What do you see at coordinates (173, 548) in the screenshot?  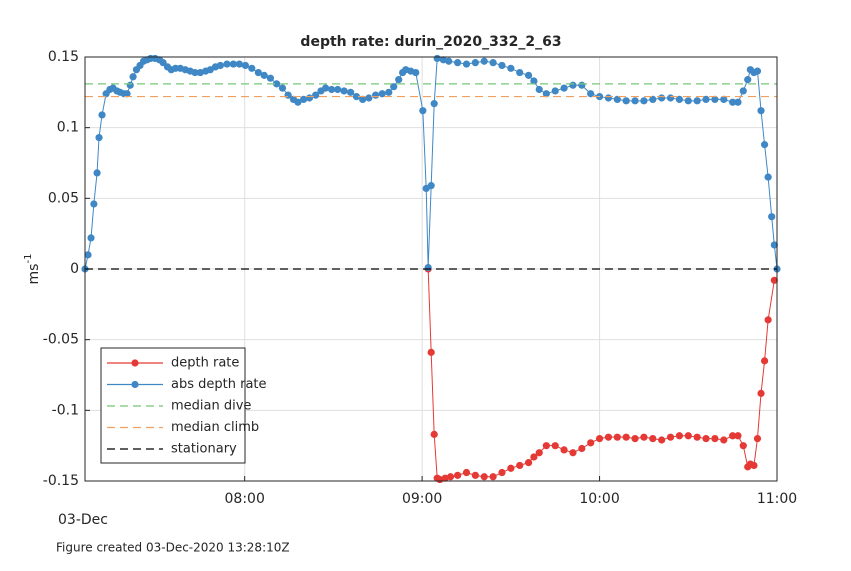 I see `footer: Figure created 03-Dec-2020 13:28:10Z` at bounding box center [173, 548].